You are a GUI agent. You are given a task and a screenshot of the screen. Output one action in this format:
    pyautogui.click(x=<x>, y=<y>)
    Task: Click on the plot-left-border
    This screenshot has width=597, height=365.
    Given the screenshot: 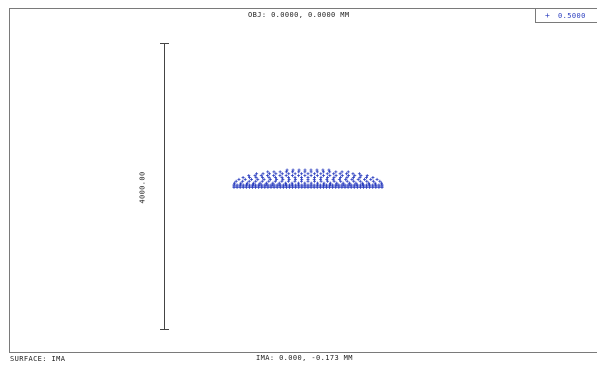 What is the action you would take?
    pyautogui.click(x=9, y=180)
    